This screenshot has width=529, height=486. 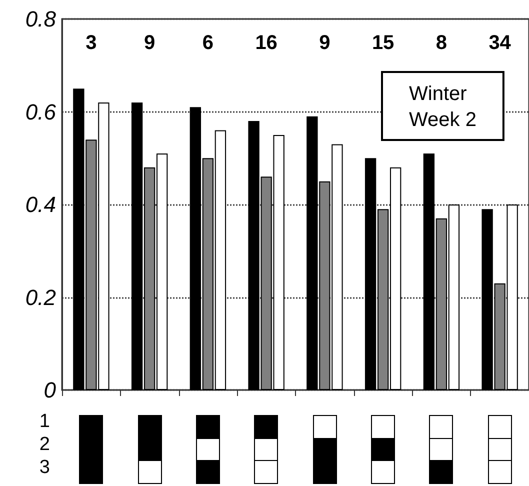 What do you see at coordinates (500, 43) in the screenshot?
I see `x-tick-label: 34` at bounding box center [500, 43].